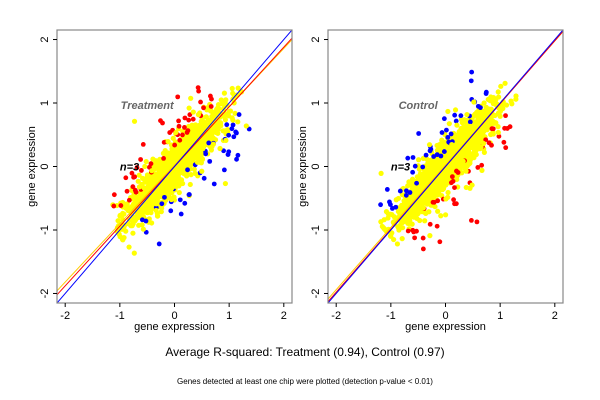 This screenshot has width=600, height=400. What do you see at coordinates (45, 230) in the screenshot?
I see `y-tick-label: -1` at bounding box center [45, 230].